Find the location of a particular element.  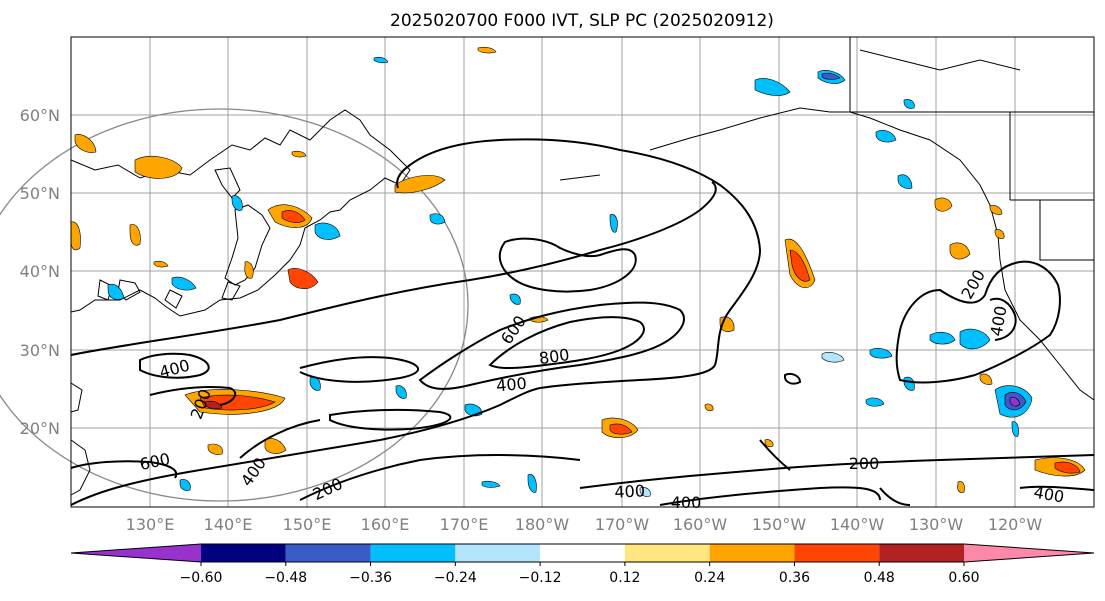

lat-label: 60°N is located at coordinates (40, 115).